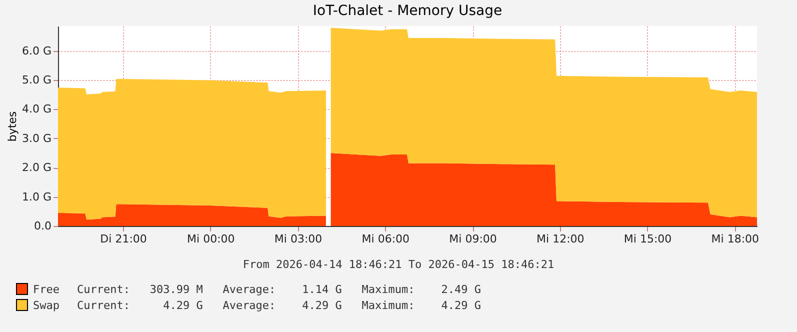 Image resolution: width=797 pixels, height=332 pixels. What do you see at coordinates (46, 289) in the screenshot?
I see `legend-label: Free` at bounding box center [46, 289].